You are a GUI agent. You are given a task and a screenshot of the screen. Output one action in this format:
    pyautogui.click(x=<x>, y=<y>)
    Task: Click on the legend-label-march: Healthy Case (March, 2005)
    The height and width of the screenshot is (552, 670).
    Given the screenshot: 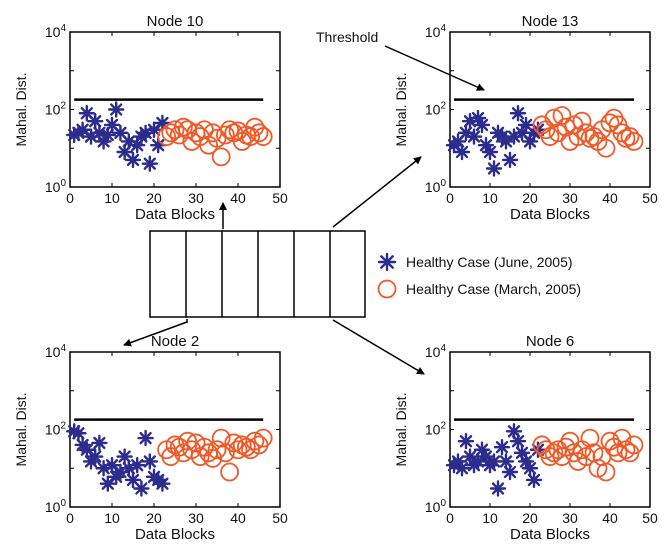 What is the action you would take?
    pyautogui.click(x=493, y=289)
    